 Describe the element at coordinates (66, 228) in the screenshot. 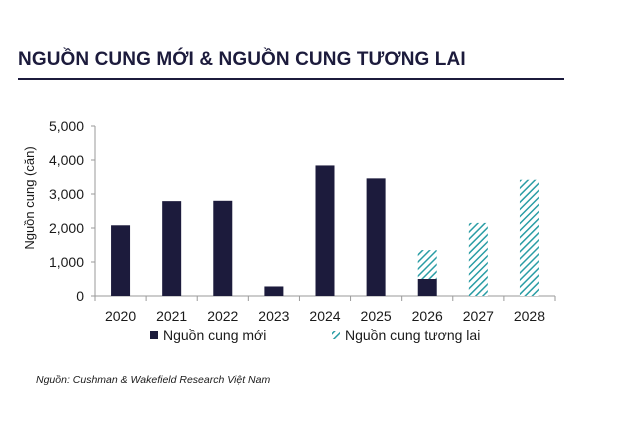

I see `y-tick-label: 2,000` at that location.